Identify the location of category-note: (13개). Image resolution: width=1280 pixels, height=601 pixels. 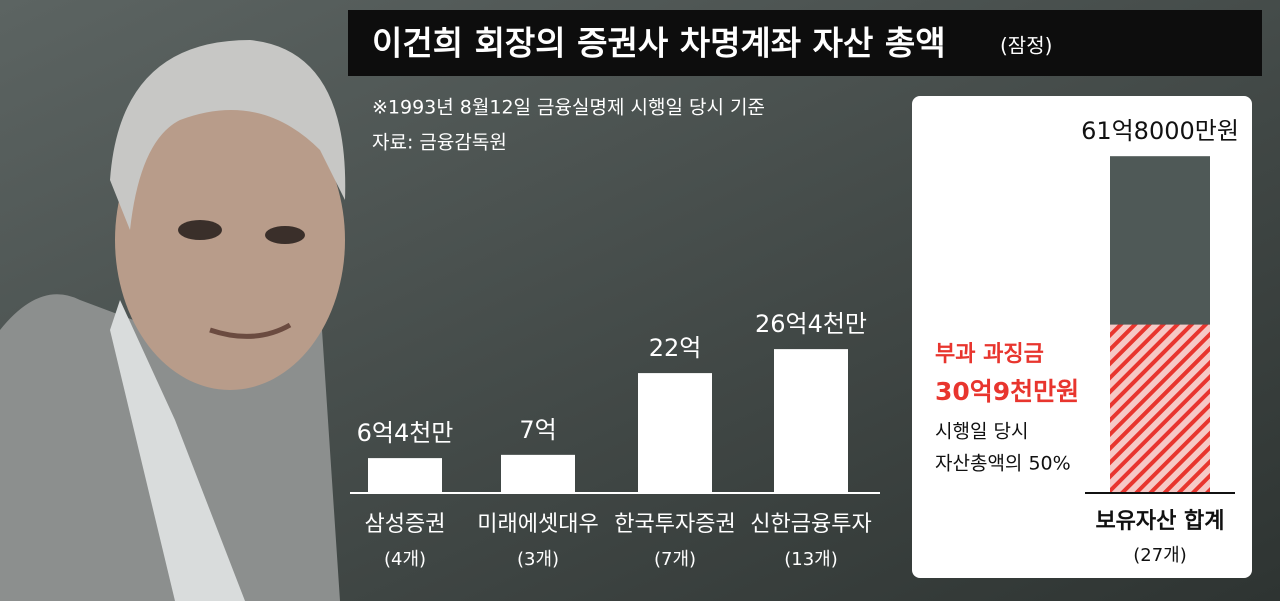
(811, 559).